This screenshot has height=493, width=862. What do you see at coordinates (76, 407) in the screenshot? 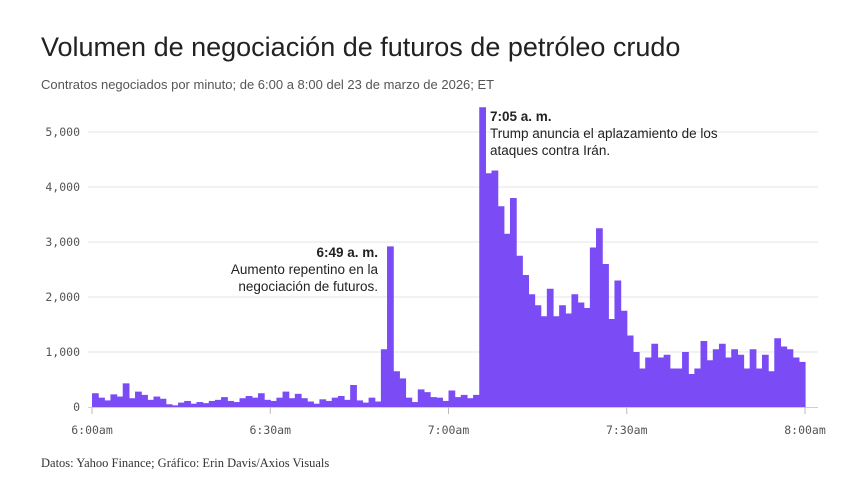
I see `y-tick-label: 0` at bounding box center [76, 407].